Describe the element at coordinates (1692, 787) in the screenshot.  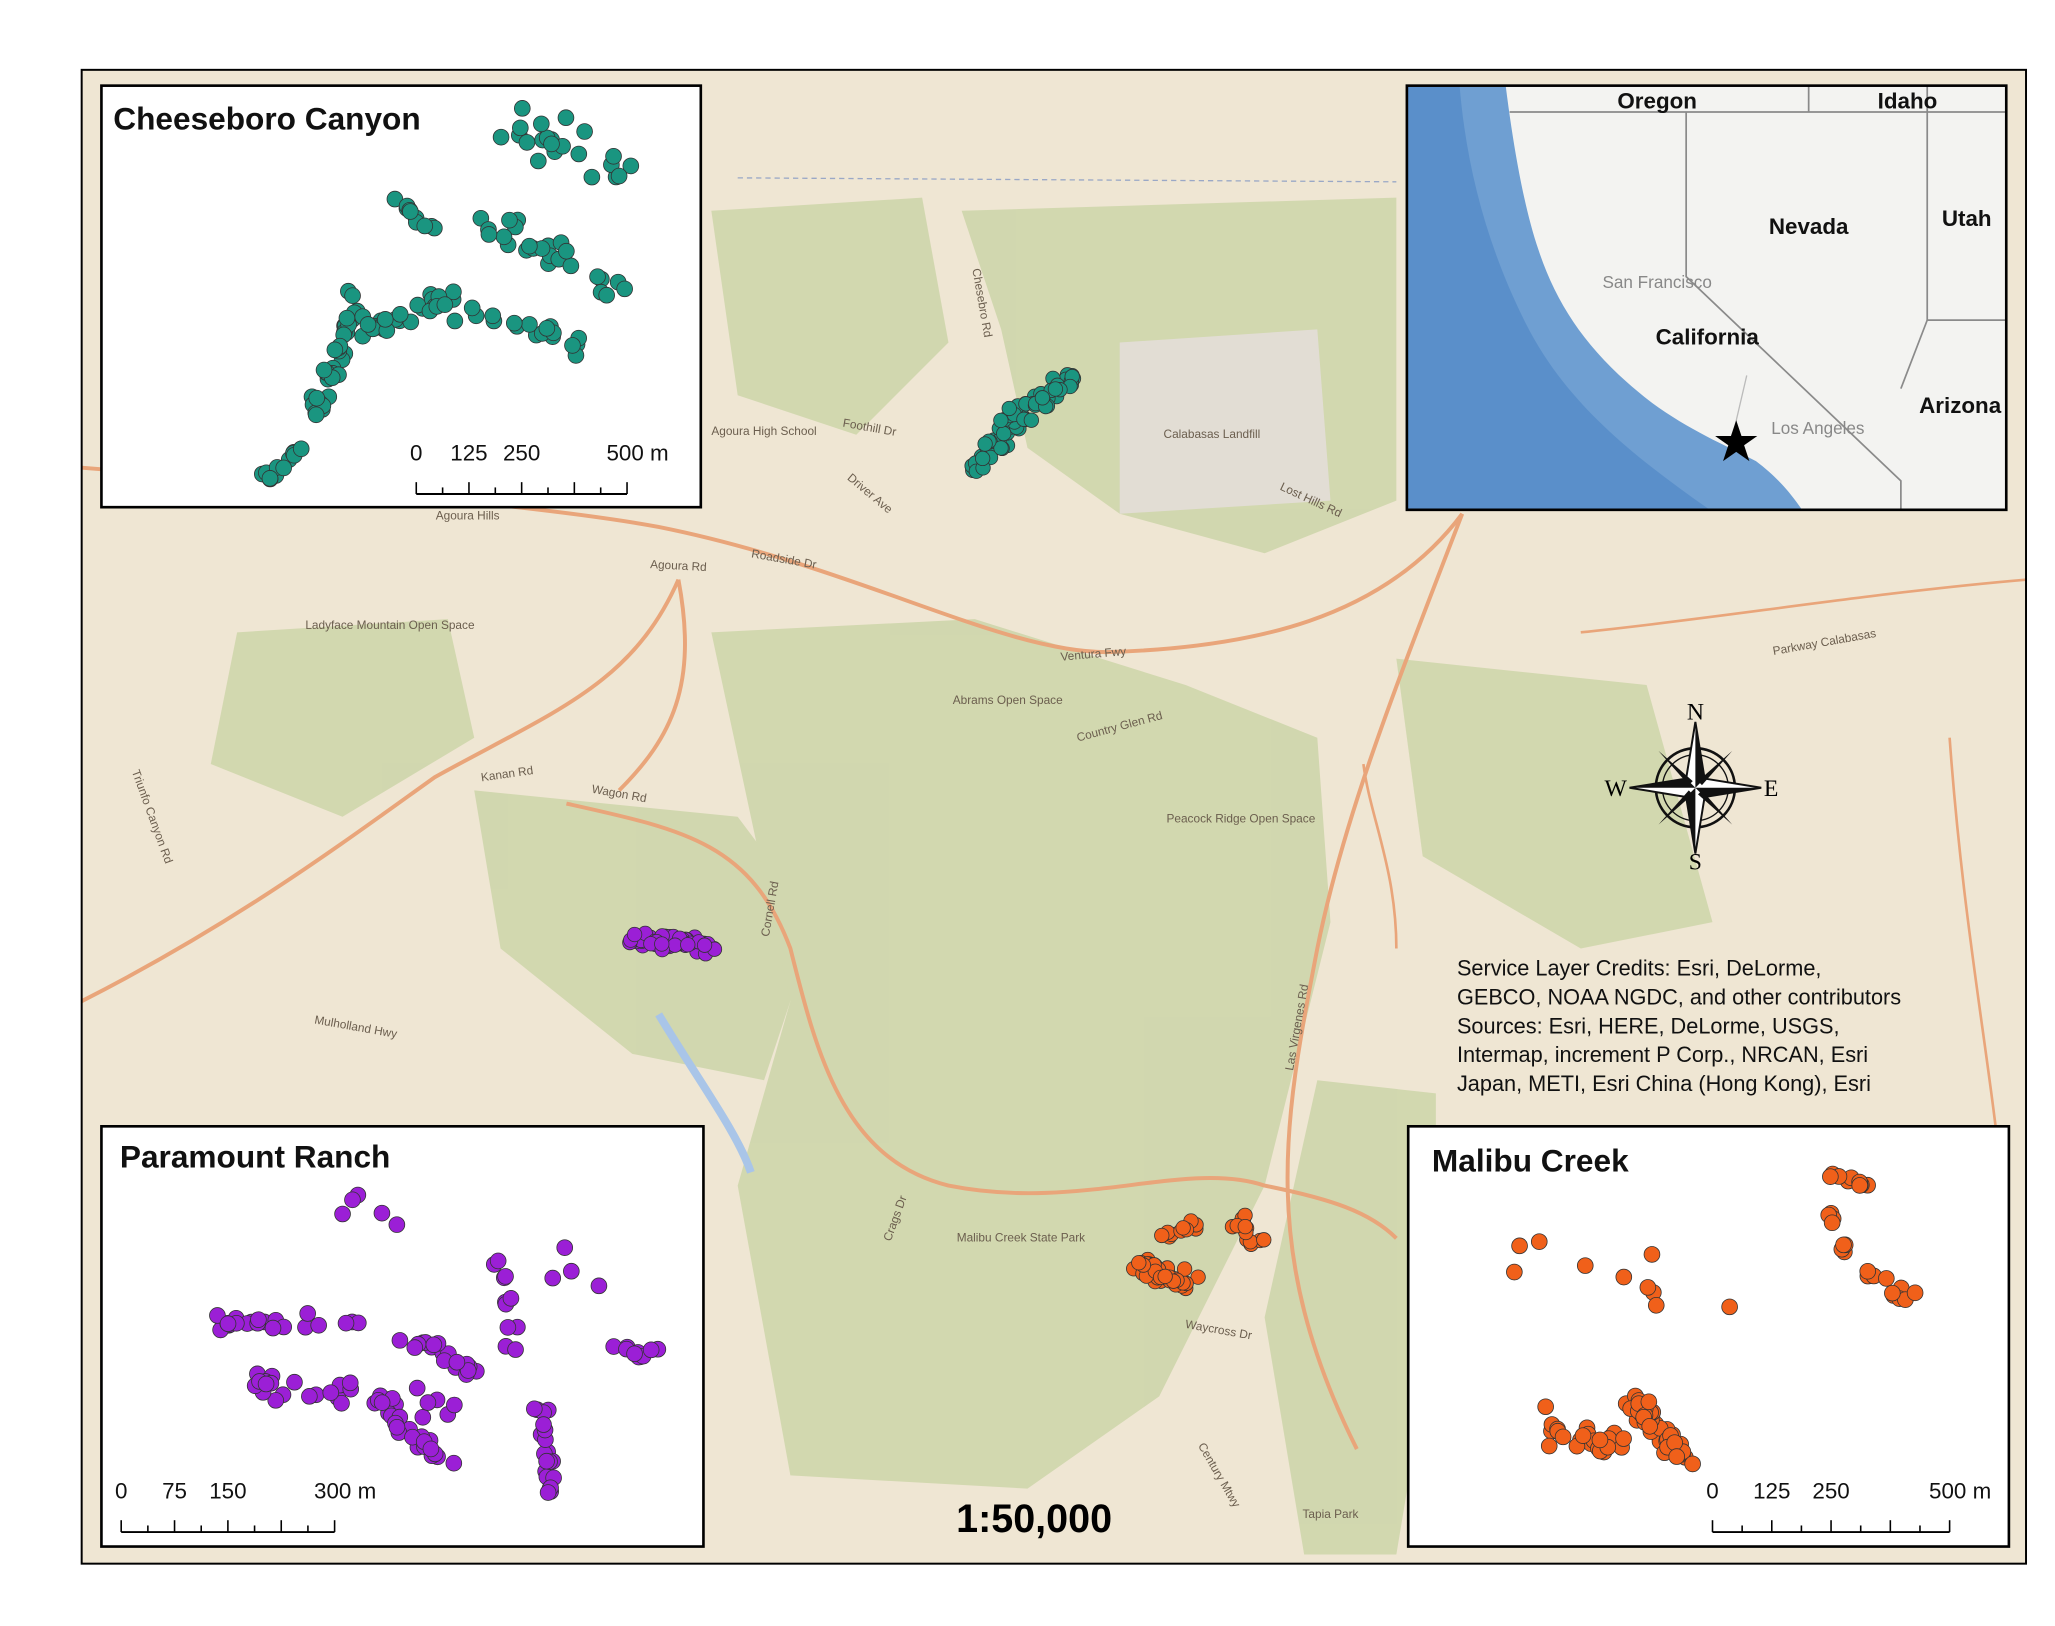
I see `compass: N E S W` at that location.